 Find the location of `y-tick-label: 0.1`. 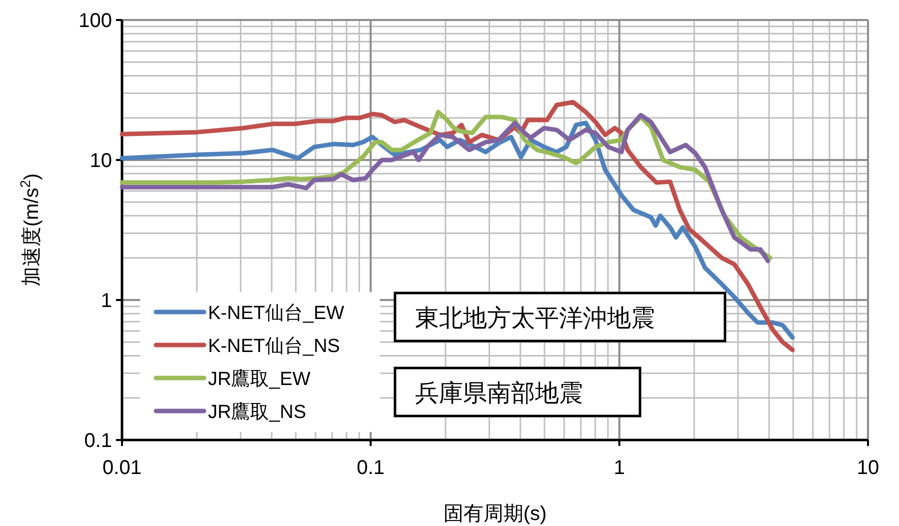

y-tick-label: 0.1 is located at coordinates (98, 441).